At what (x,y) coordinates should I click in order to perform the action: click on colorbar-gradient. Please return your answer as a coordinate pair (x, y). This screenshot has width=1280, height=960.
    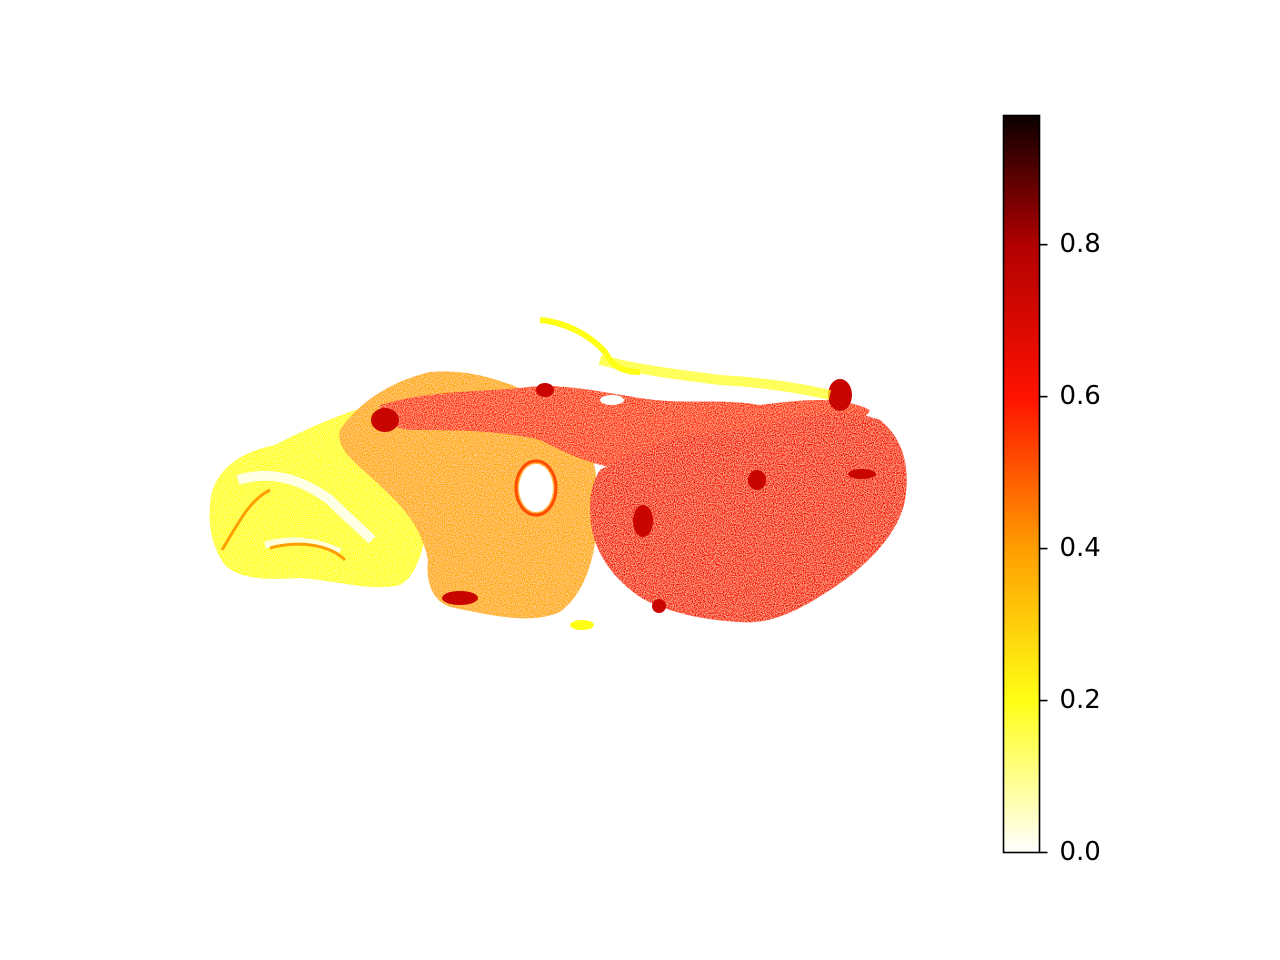
    Looking at the image, I should click on (1021, 484).